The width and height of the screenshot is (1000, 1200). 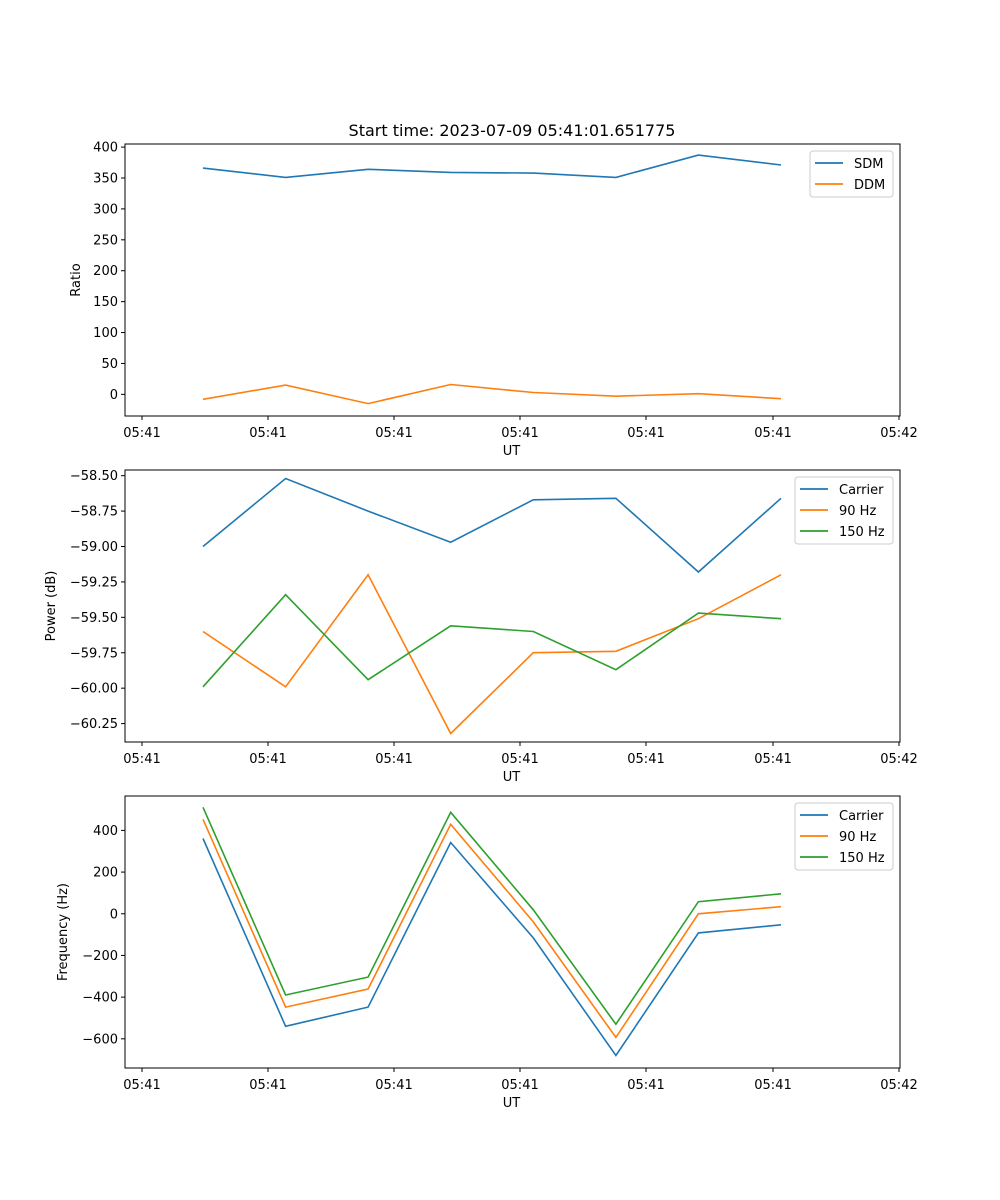 I want to click on y-tick-label: −400, so click(x=100, y=998).